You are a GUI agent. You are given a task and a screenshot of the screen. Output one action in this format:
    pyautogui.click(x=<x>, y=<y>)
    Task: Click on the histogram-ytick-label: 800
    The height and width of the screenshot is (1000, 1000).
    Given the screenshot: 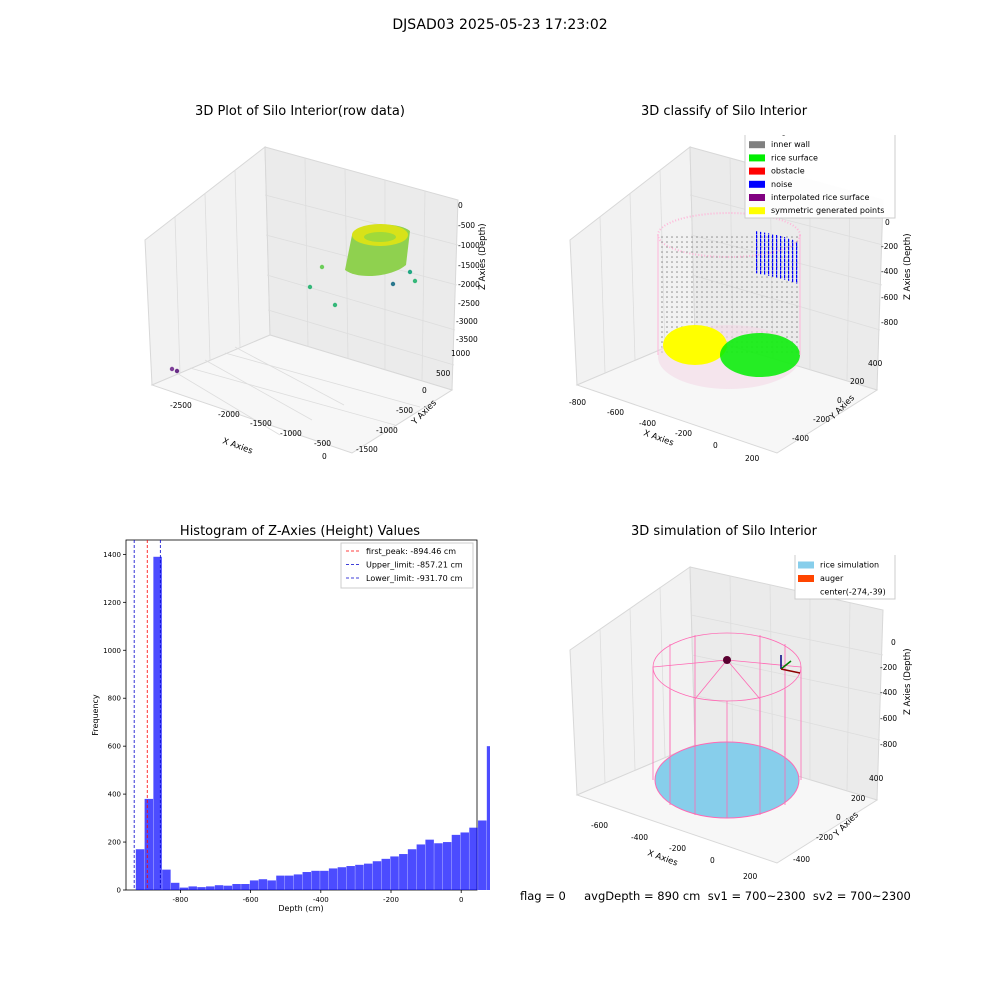 What is the action you would take?
    pyautogui.click(x=114, y=699)
    